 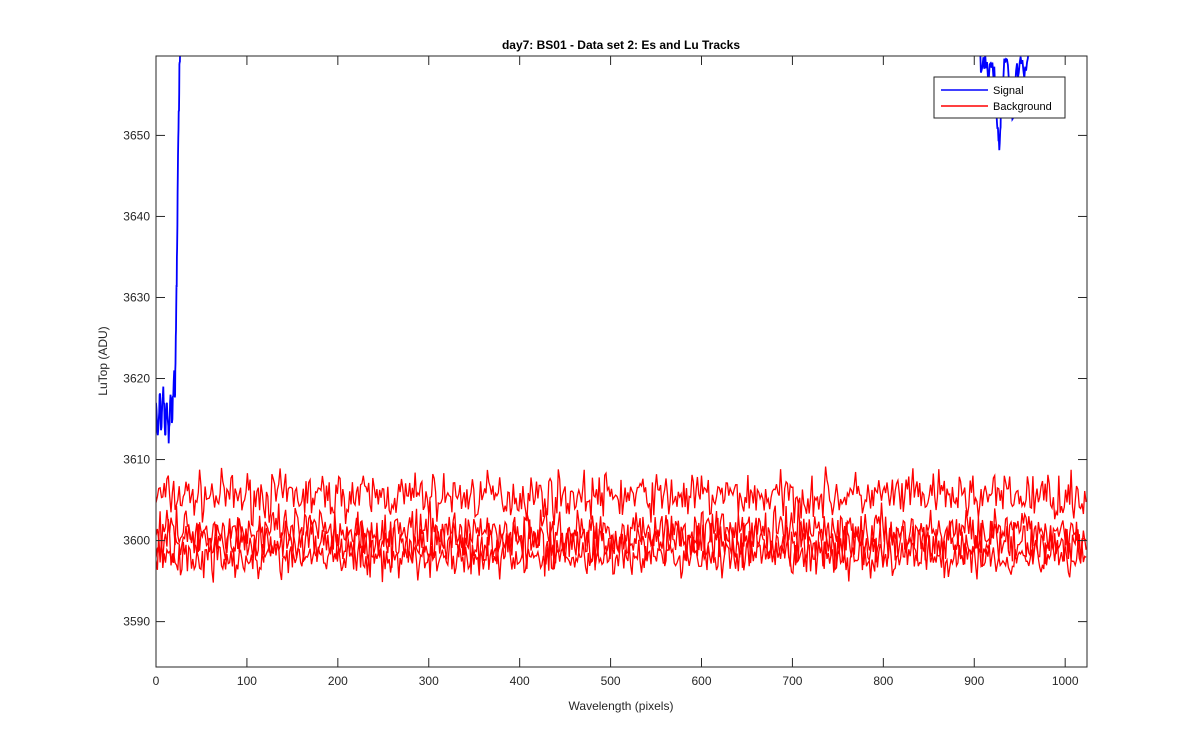 I want to click on y-tick-label: 3590, so click(x=136, y=622).